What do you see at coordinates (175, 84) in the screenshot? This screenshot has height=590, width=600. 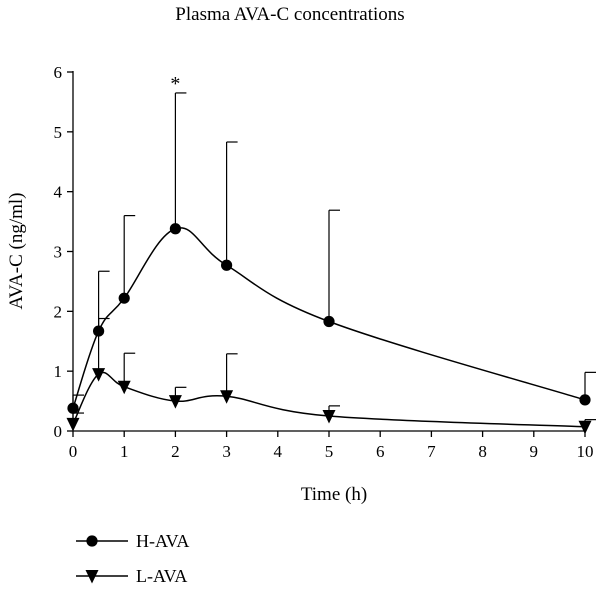 I see `significance-annotation: *` at bounding box center [175, 84].